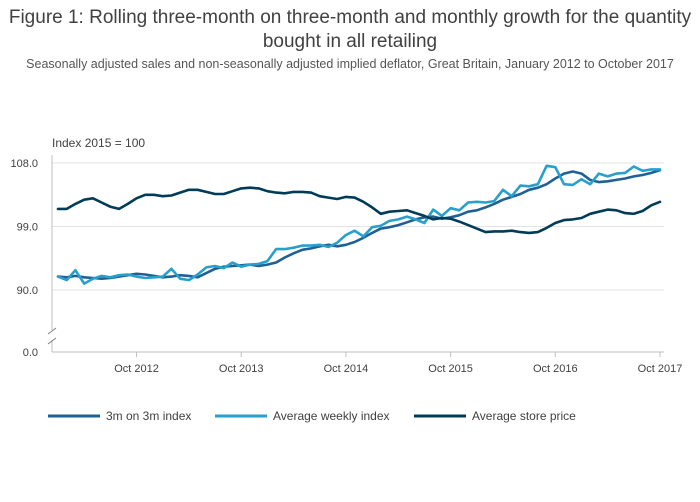 This screenshot has width=700, height=502. Describe the element at coordinates (555, 369) in the screenshot. I see `x-tick-label: Oct 2016` at that location.